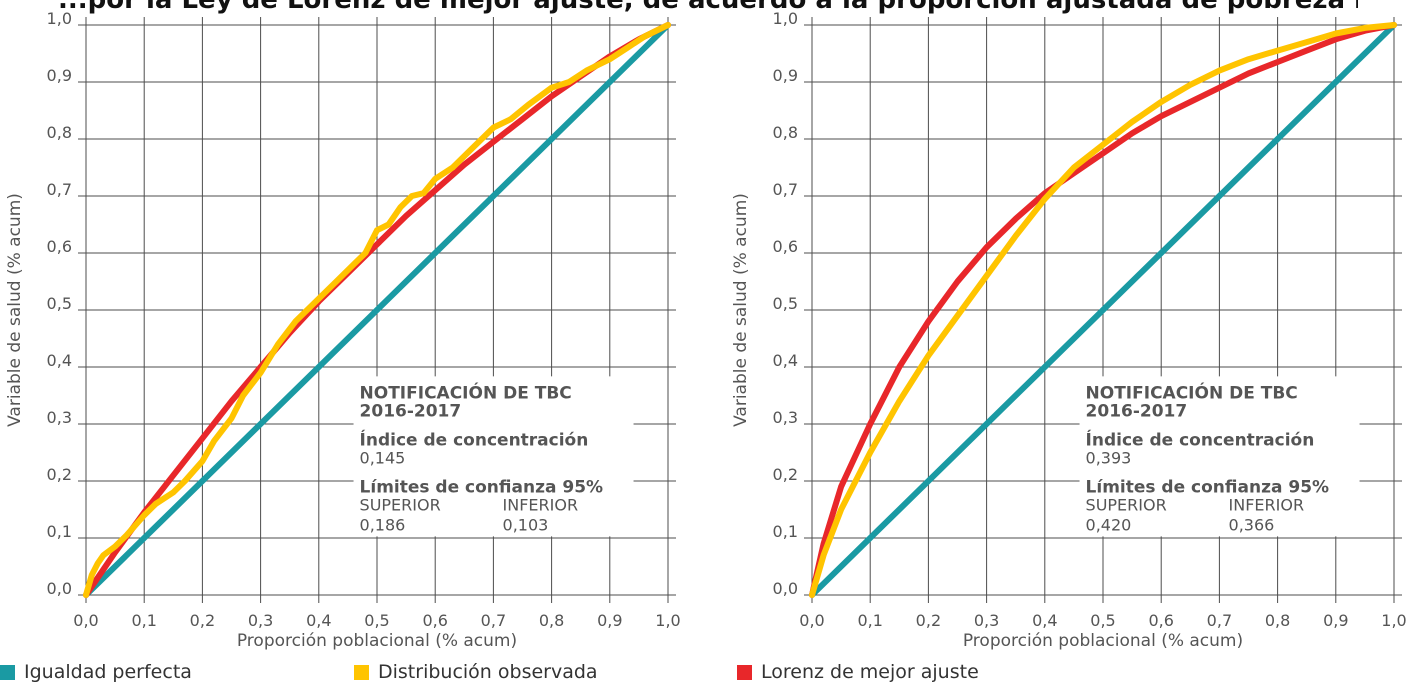 Image resolution: width=1413 pixels, height=685 pixels. I want to click on annotation-lower-value: 0,103, so click(526, 524).